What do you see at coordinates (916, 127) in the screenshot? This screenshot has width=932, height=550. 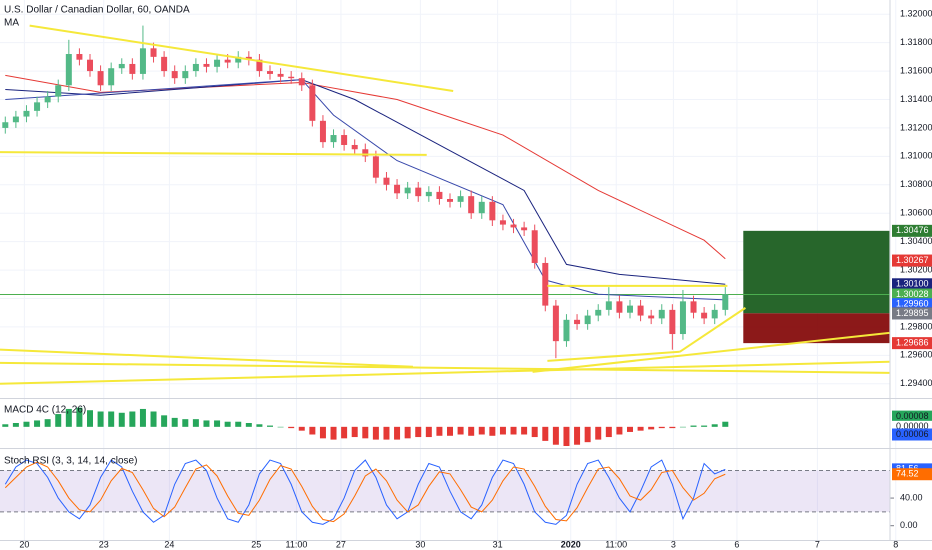 I see `y-tick-label: 1.31200` at bounding box center [916, 127].